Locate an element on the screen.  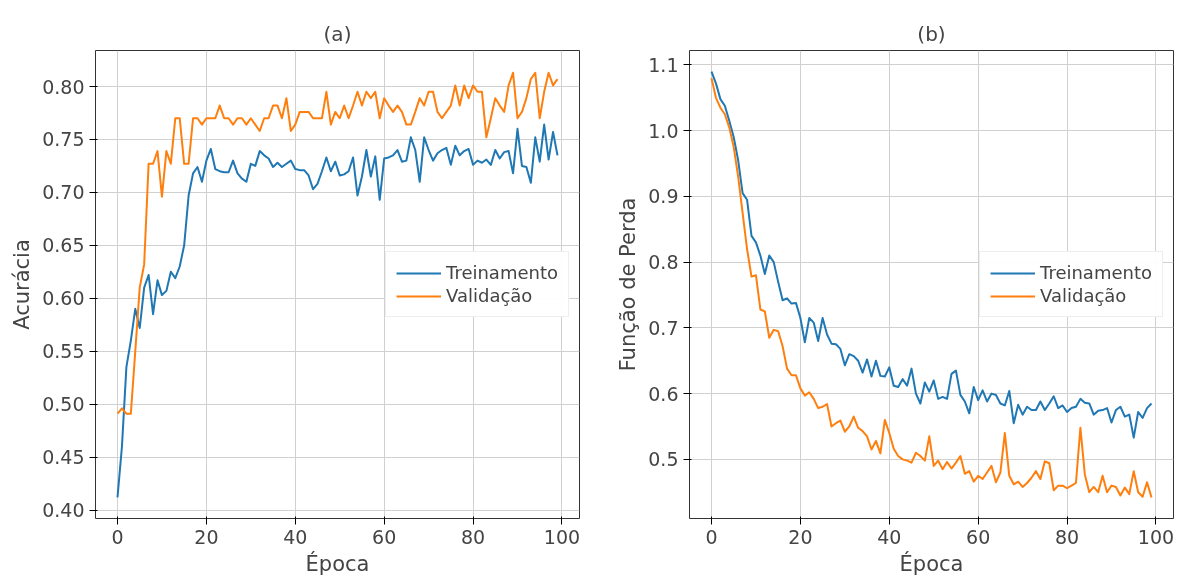
y-tick-label: 0.9 is located at coordinates (663, 196).